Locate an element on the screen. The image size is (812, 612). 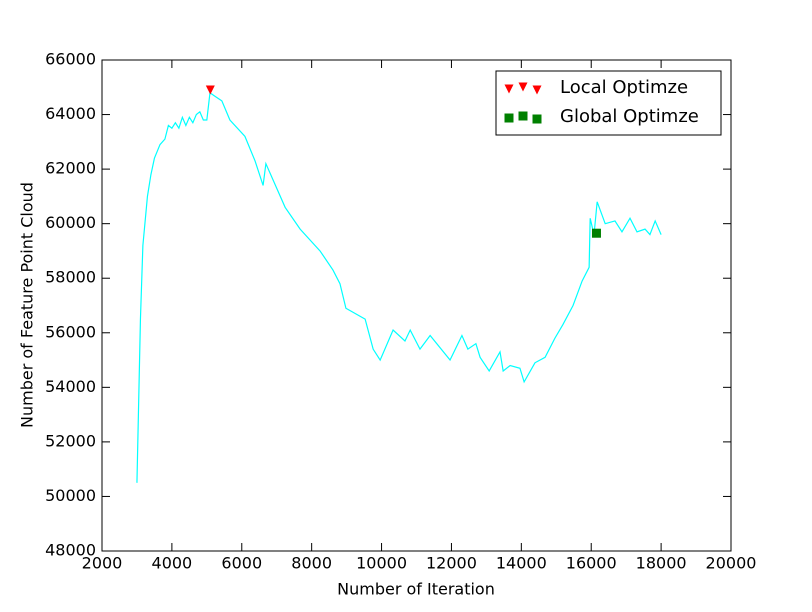
y-tick-label: 54000 is located at coordinates (70, 386).